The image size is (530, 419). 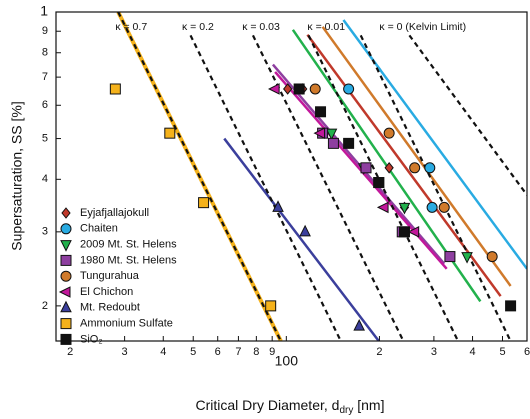 I want to click on legend-label: 1980 Mt. St. Helens, so click(x=128, y=260).